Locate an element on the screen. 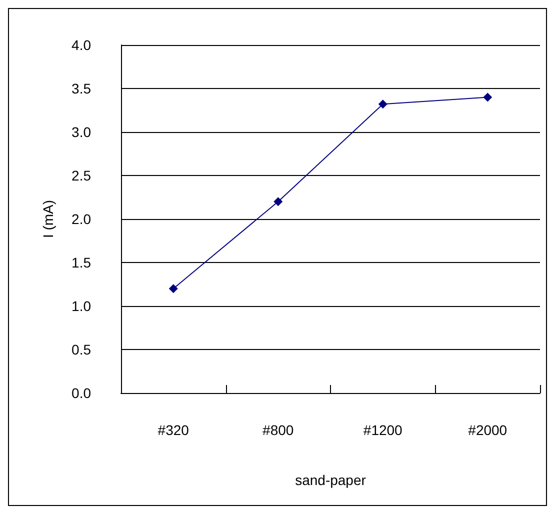 The width and height of the screenshot is (555, 514). y-tick-label: 4.0 is located at coordinates (82, 45).